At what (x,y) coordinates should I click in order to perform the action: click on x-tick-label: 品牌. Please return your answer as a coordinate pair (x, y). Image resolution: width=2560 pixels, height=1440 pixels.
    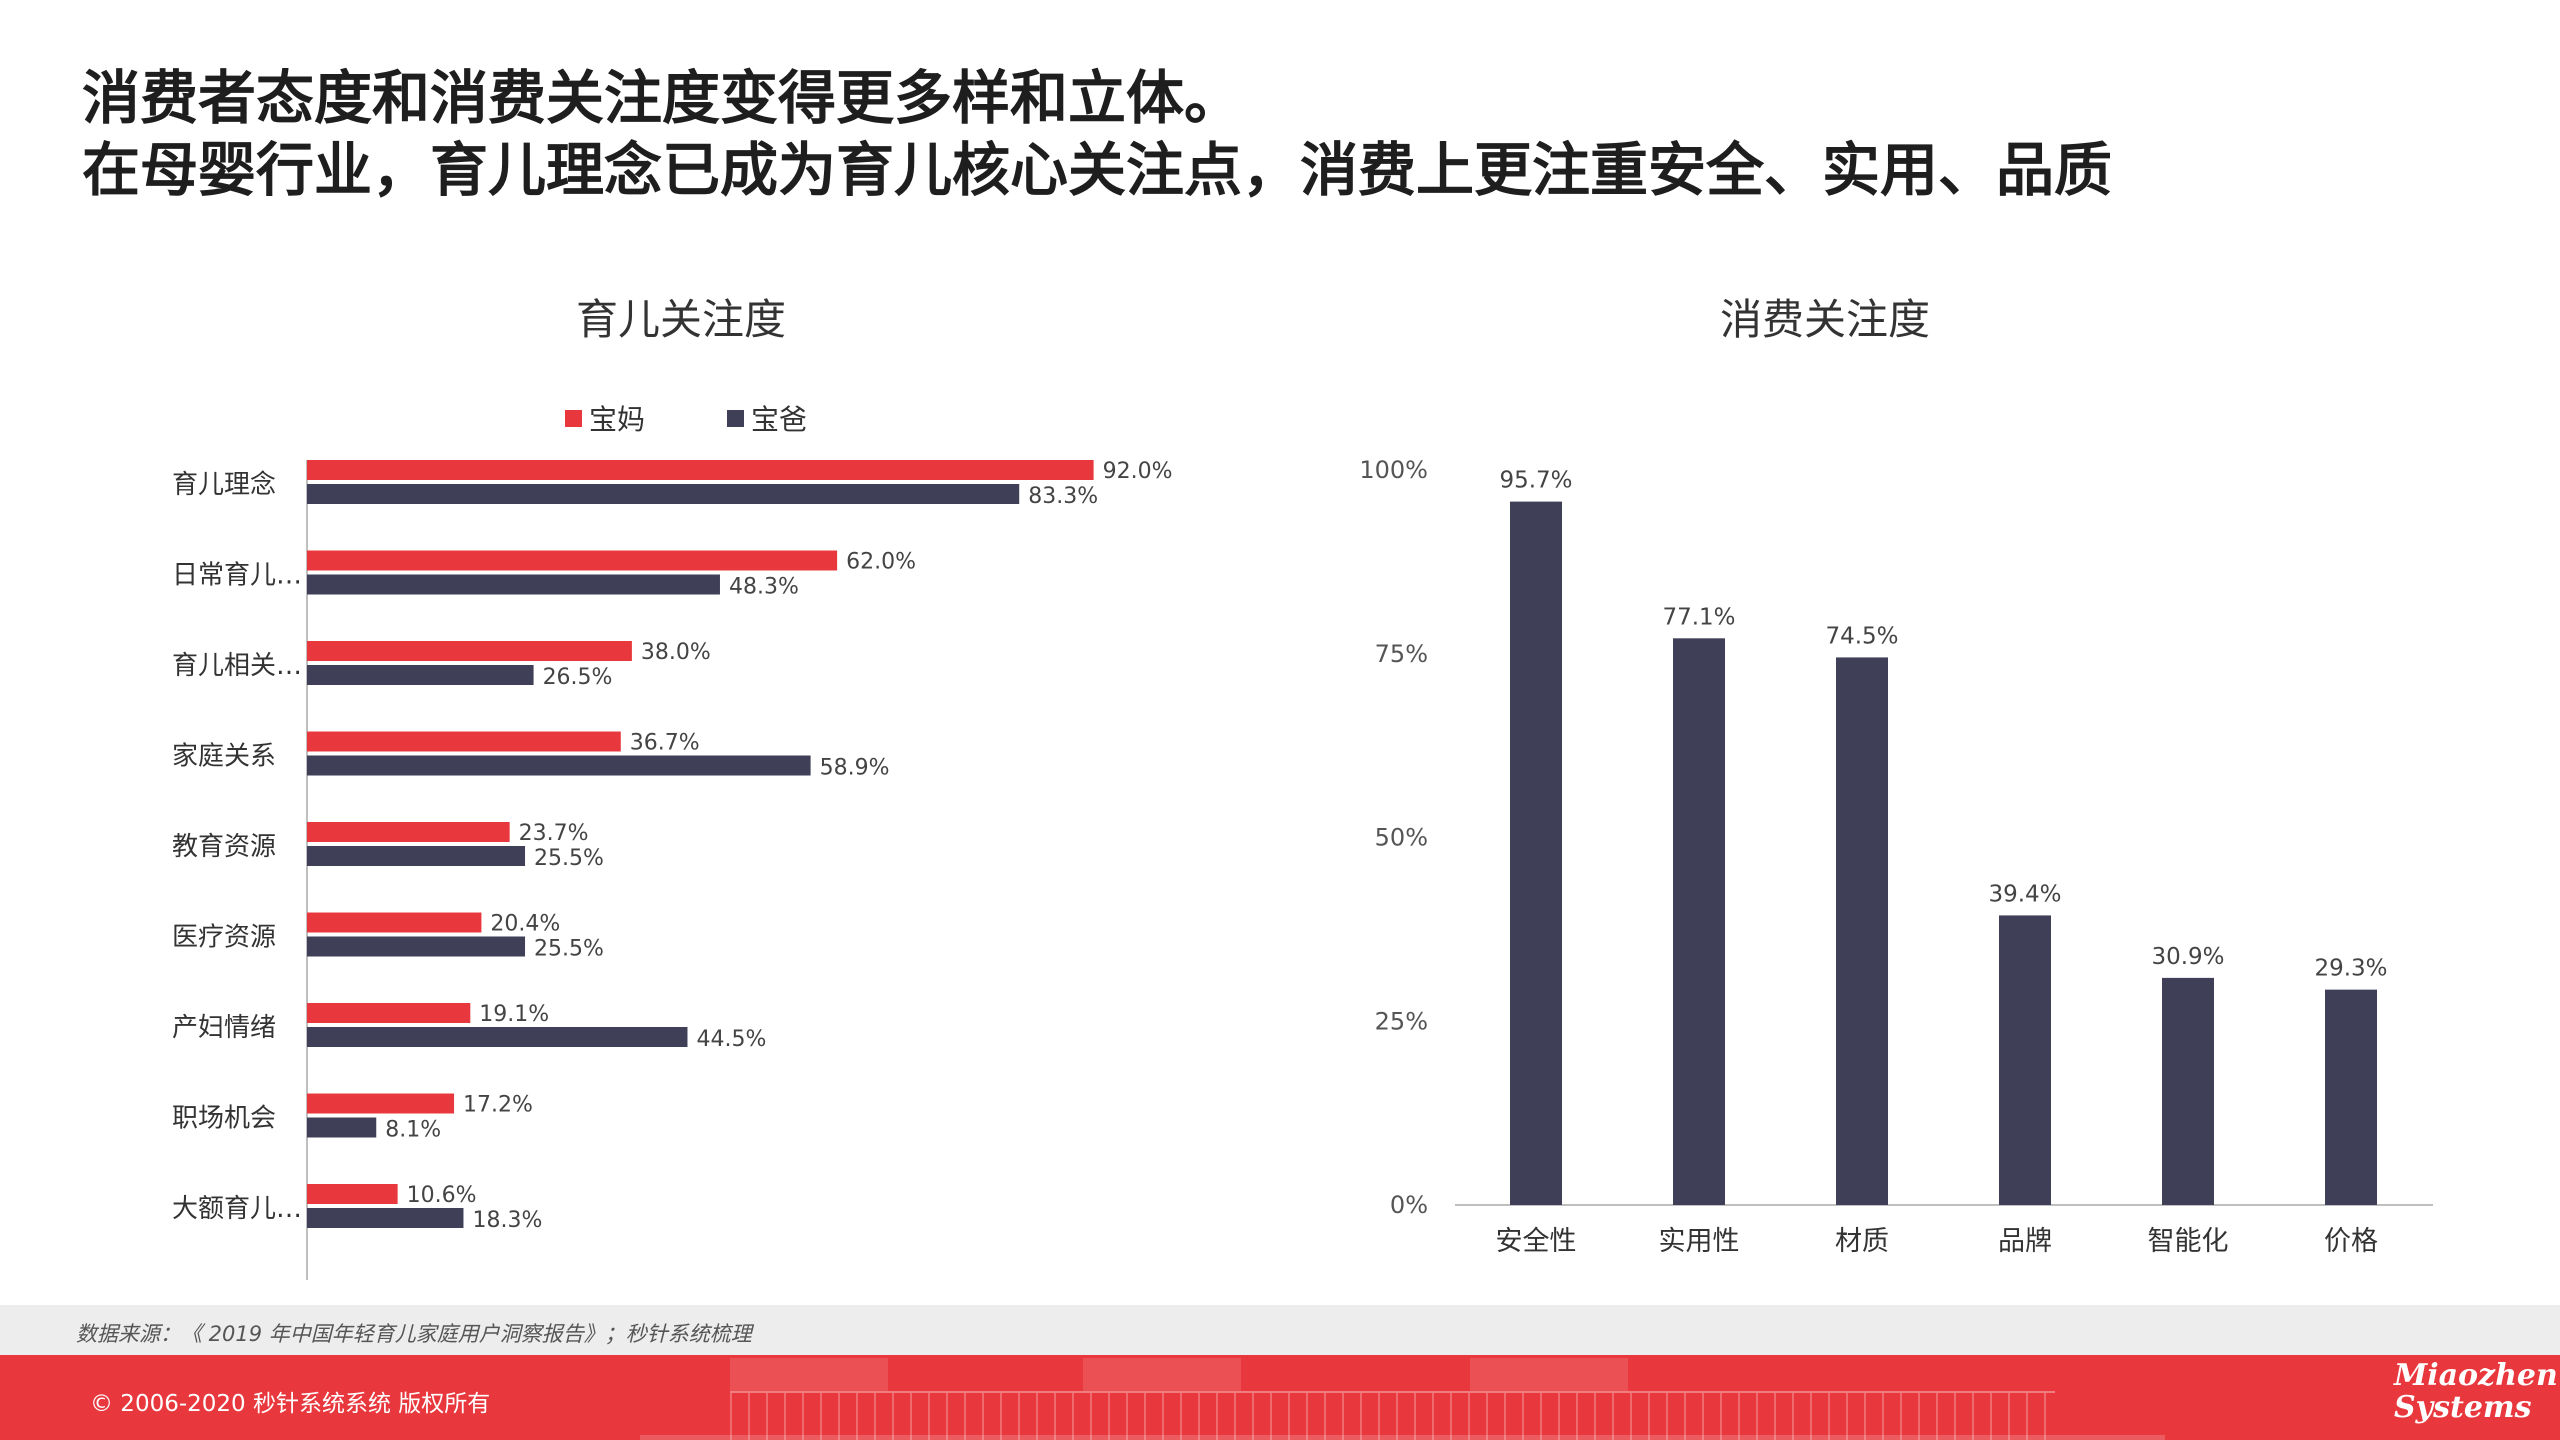
    Looking at the image, I should click on (2025, 1241).